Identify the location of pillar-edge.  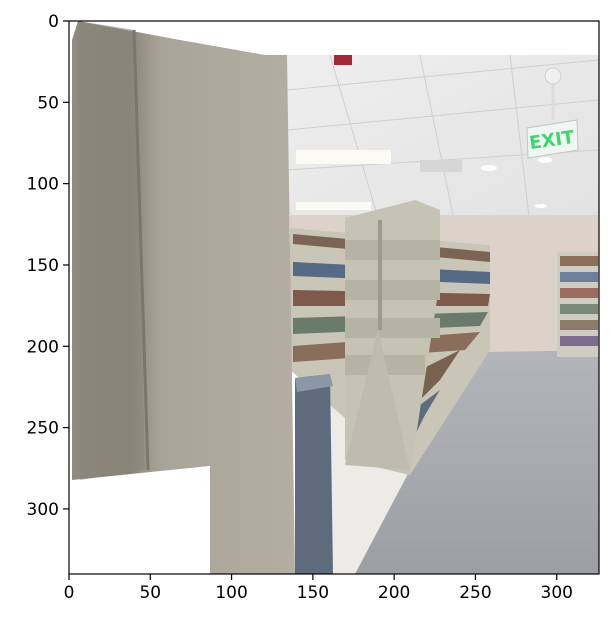
(141, 250).